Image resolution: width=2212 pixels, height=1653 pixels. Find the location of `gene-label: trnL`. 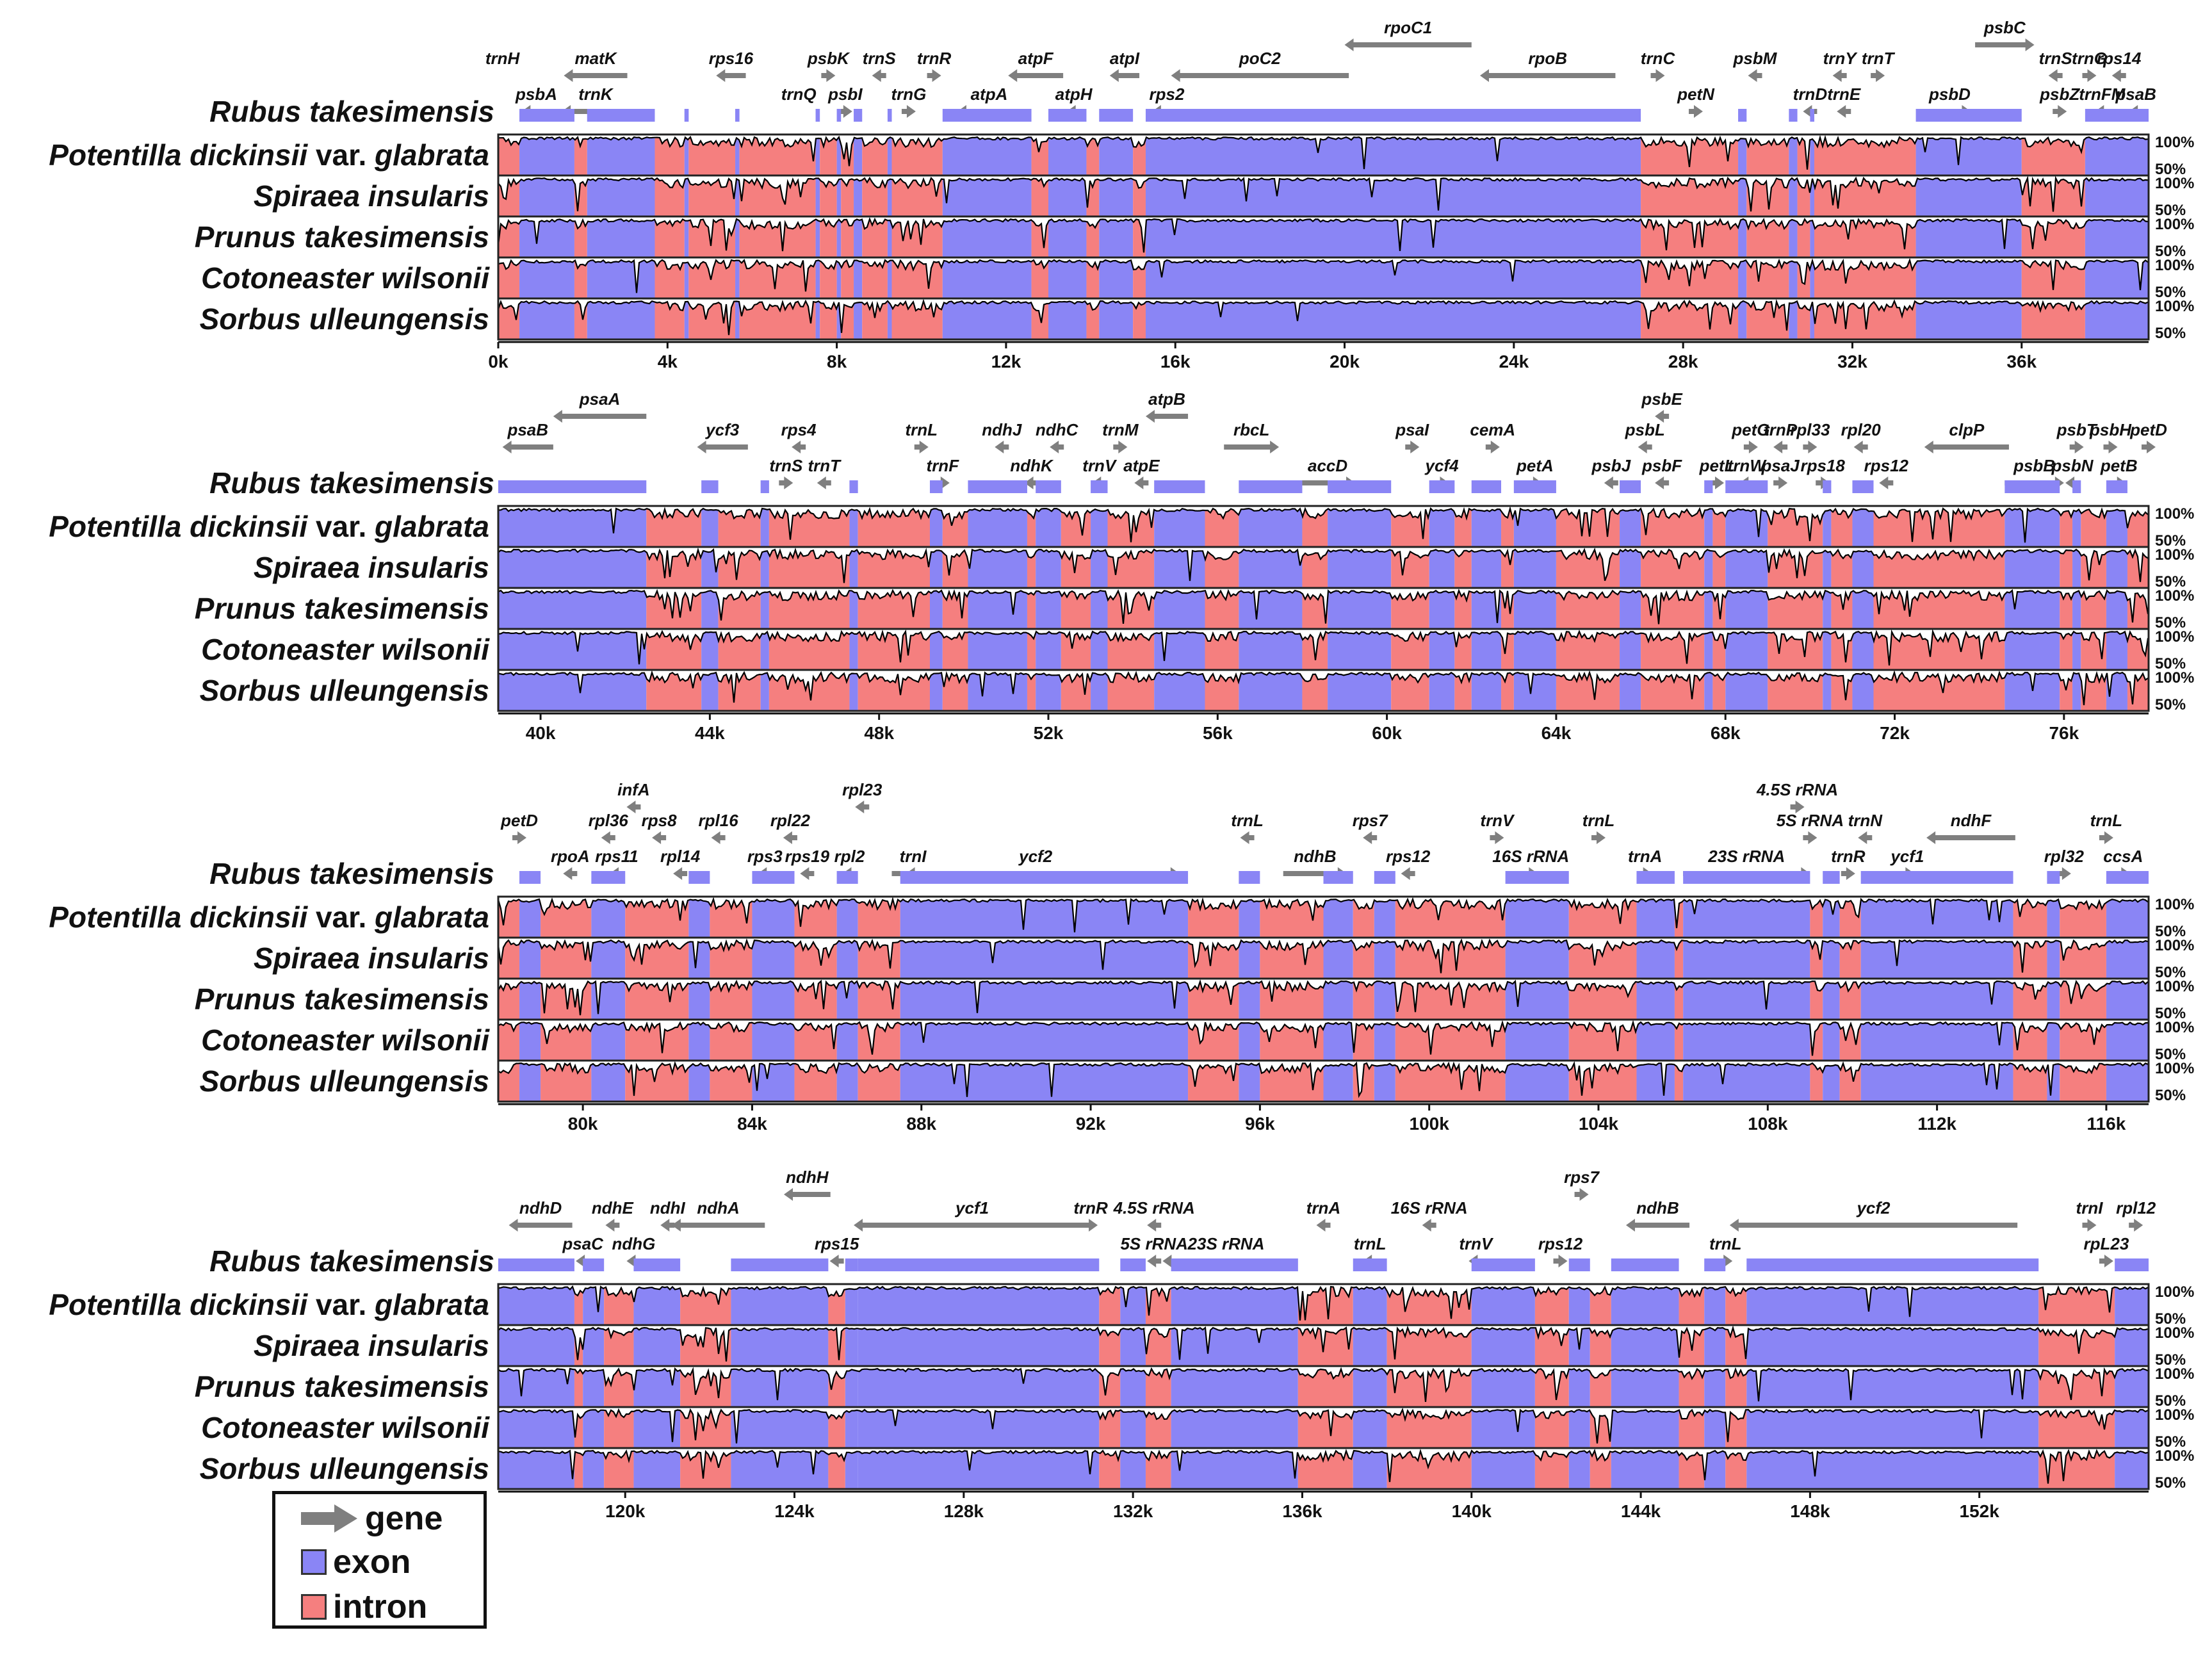

gene-label: trnL is located at coordinates (1725, 1243).